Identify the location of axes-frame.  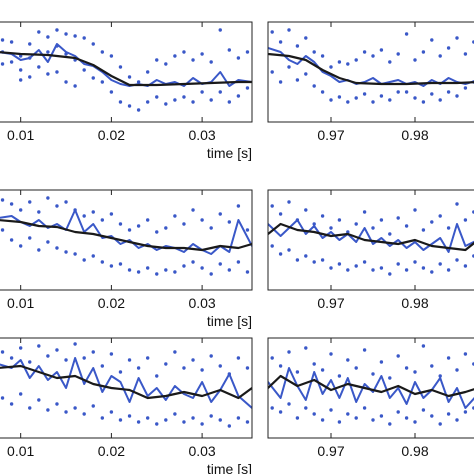
(370, 388).